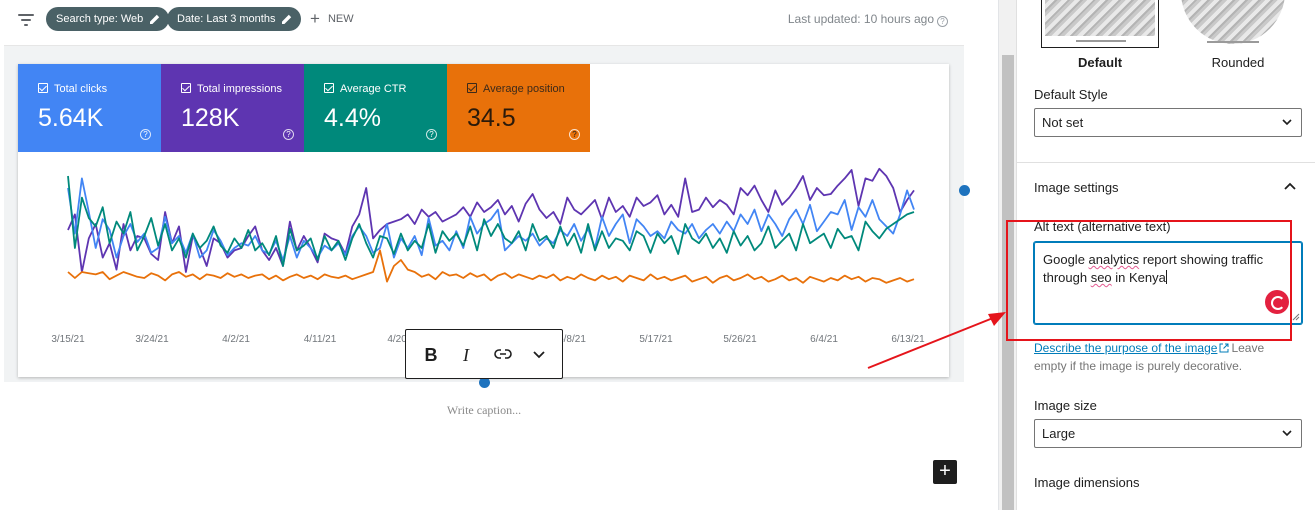 The width and height of the screenshot is (1315, 510). What do you see at coordinates (1296, 317) in the screenshot?
I see `resize-grip-icon` at bounding box center [1296, 317].